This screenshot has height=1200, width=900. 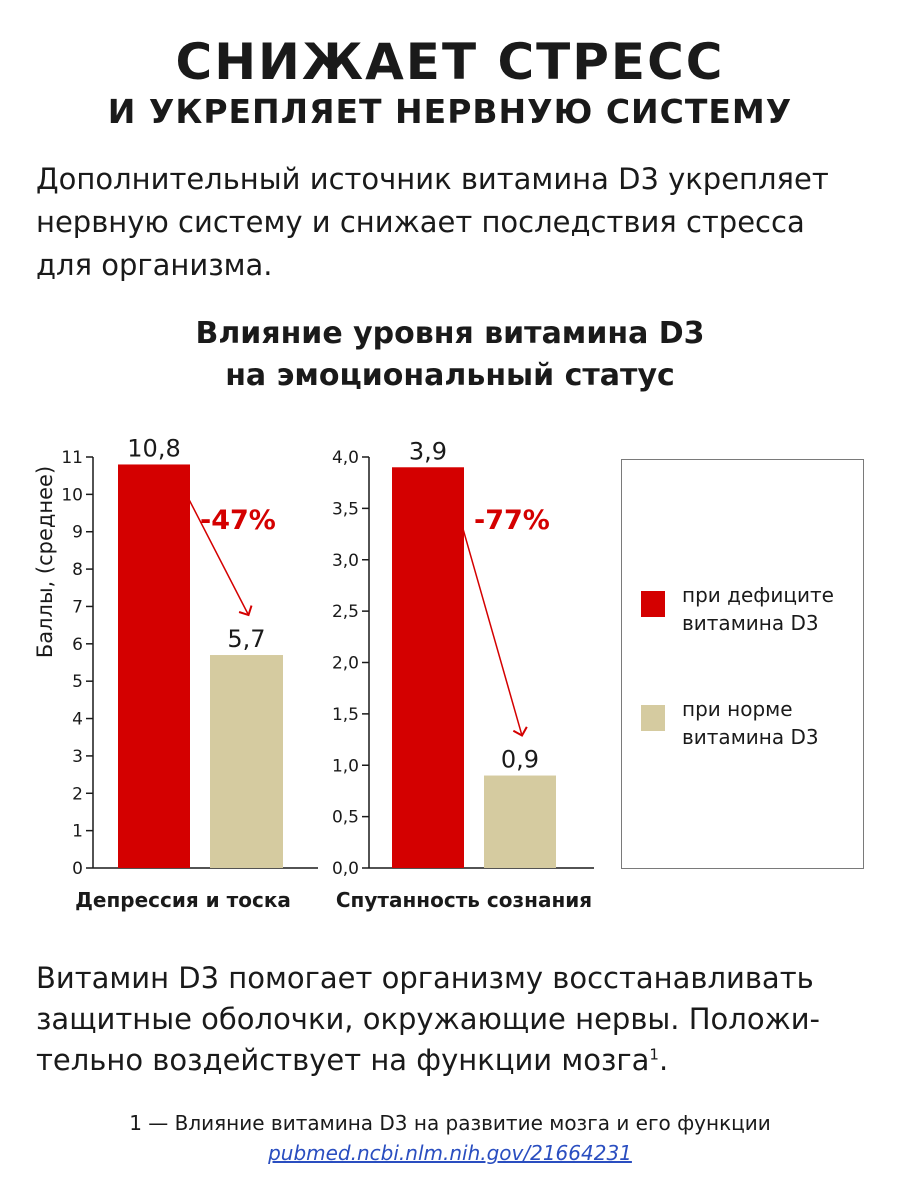 I want to click on y-tick-label: 0, so click(x=77, y=869).